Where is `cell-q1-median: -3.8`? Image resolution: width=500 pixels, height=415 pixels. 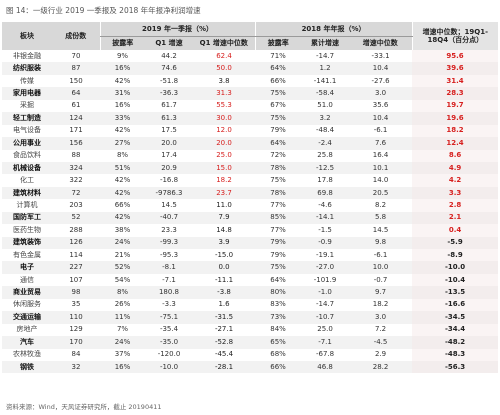 cell-q1-median: -3.8 is located at coordinates (224, 292).